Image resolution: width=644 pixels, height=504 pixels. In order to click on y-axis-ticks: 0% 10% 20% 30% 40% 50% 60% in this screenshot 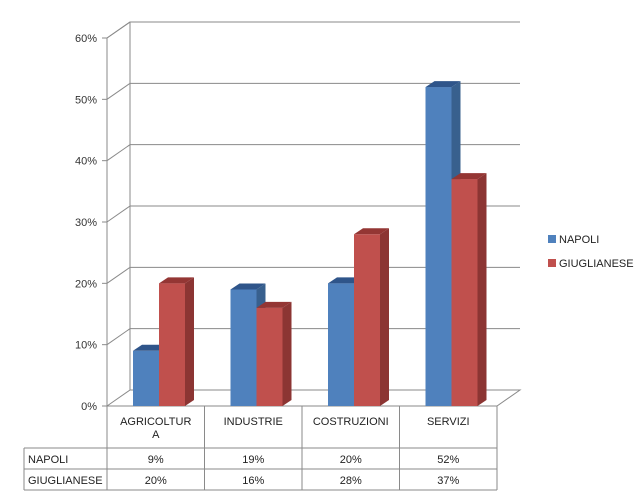, I will do `click(91, 223)`.